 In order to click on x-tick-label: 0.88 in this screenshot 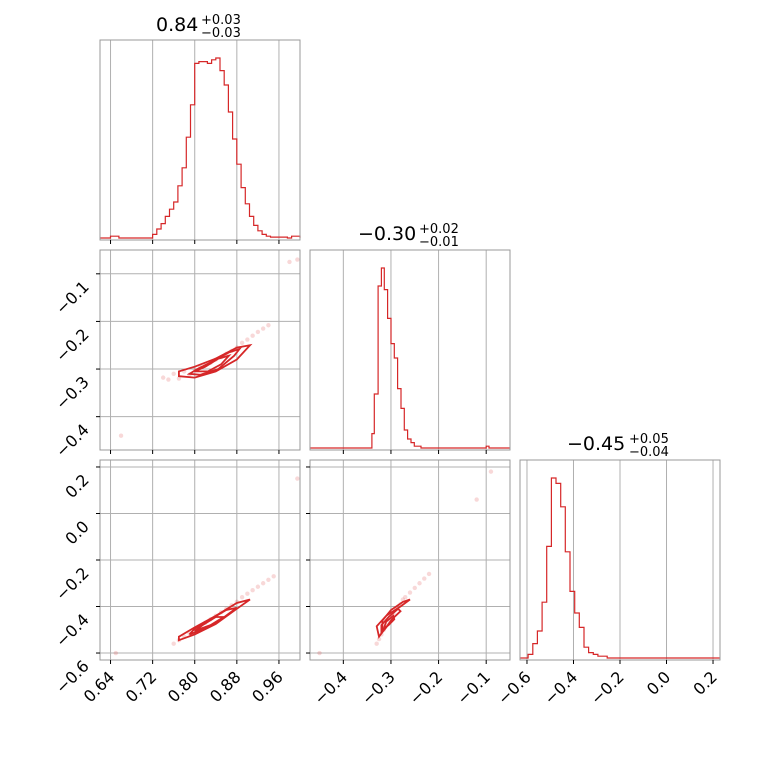, I will do `click(225, 686)`.